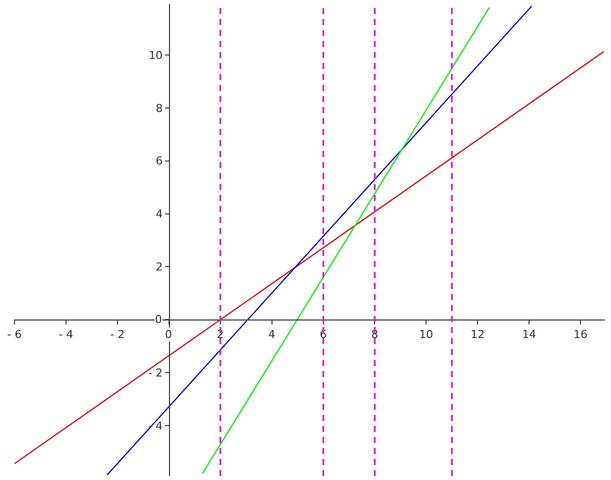  Describe the element at coordinates (159, 214) in the screenshot. I see `y-tick-label: 4` at that location.